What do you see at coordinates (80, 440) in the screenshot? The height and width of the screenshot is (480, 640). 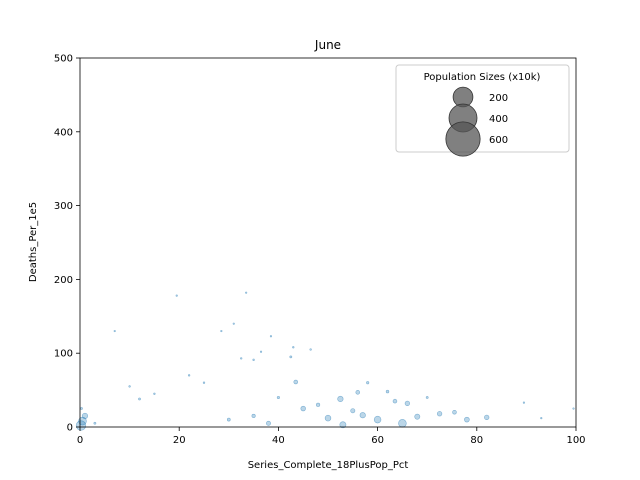 I see `x-tick-label: 0` at bounding box center [80, 440].